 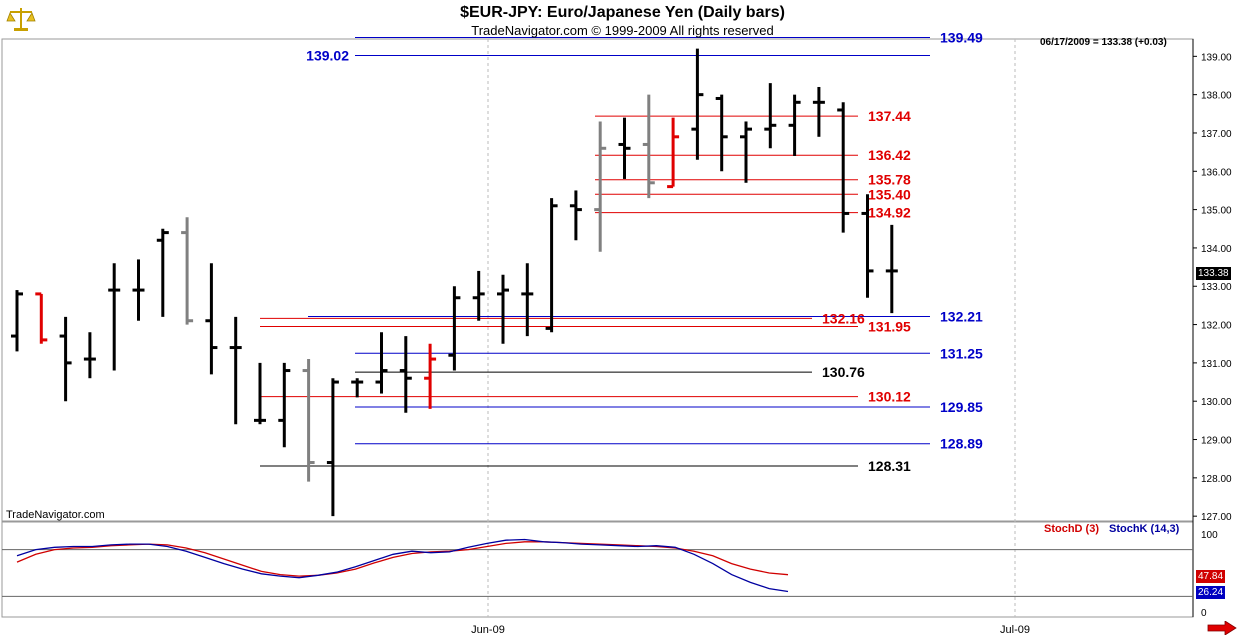 I want to click on x-axis-label: Jun-09, so click(x=488, y=630).